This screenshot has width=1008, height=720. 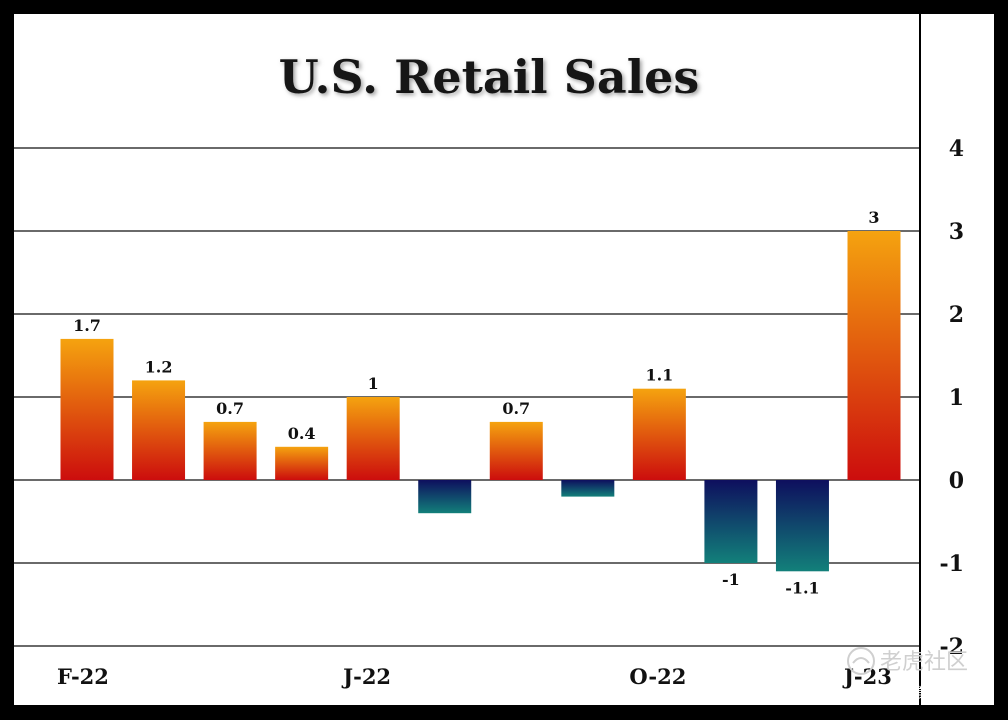 I want to click on watermark-text: 老虎社区, so click(x=924, y=662).